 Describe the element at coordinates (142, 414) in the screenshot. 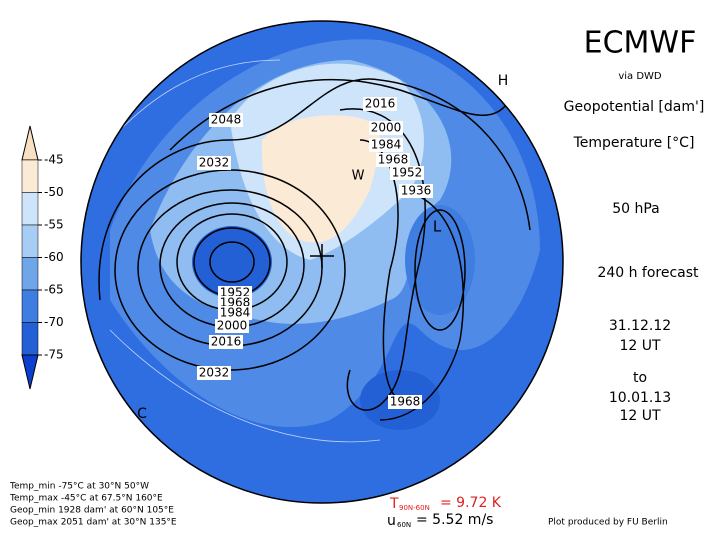

I see `pressure-marker: C` at that location.